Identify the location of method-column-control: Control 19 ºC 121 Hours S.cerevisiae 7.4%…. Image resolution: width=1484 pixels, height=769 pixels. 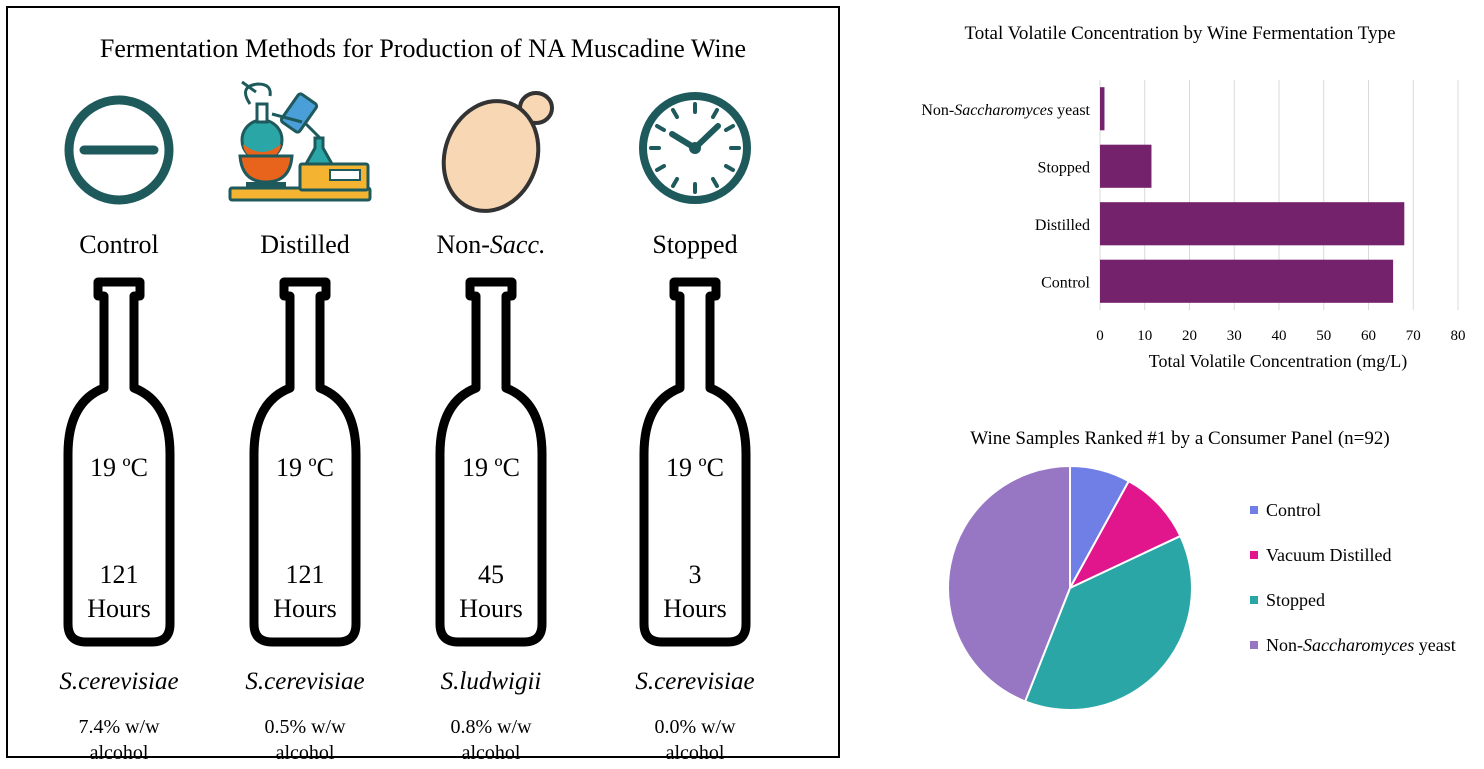
(119, 386).